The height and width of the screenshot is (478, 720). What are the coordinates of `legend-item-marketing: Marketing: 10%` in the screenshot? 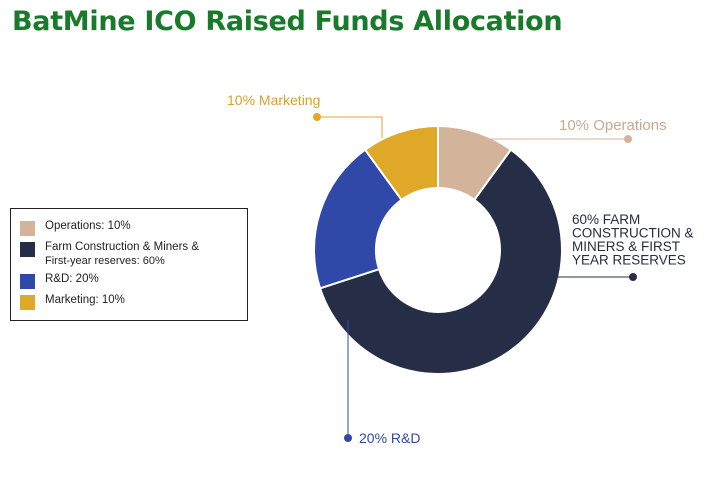 It's located at (129, 301).